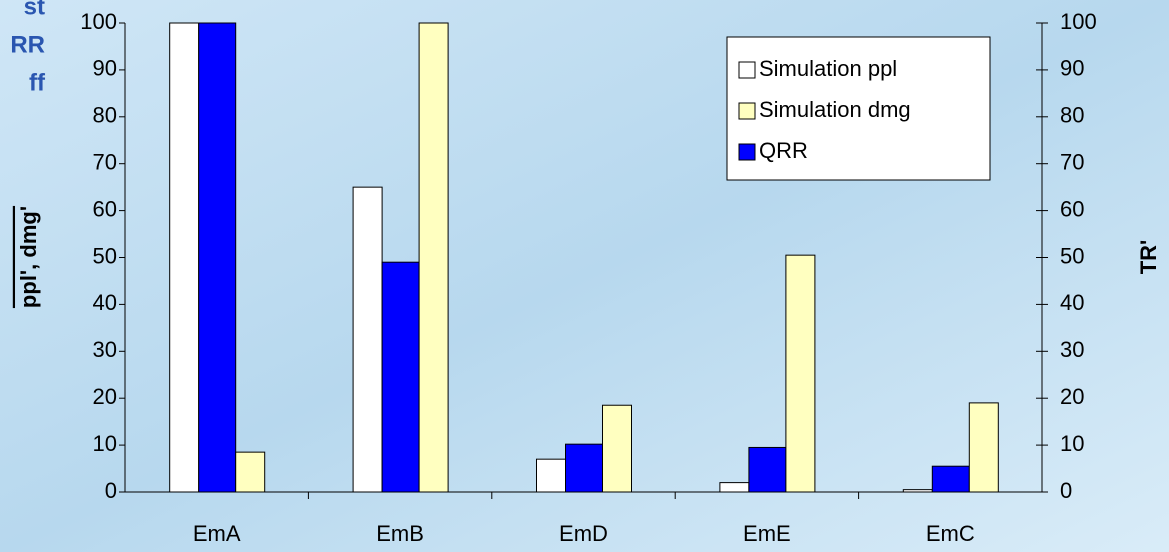 The height and width of the screenshot is (552, 1169). I want to click on x-tick-label: EmE, so click(767, 533).